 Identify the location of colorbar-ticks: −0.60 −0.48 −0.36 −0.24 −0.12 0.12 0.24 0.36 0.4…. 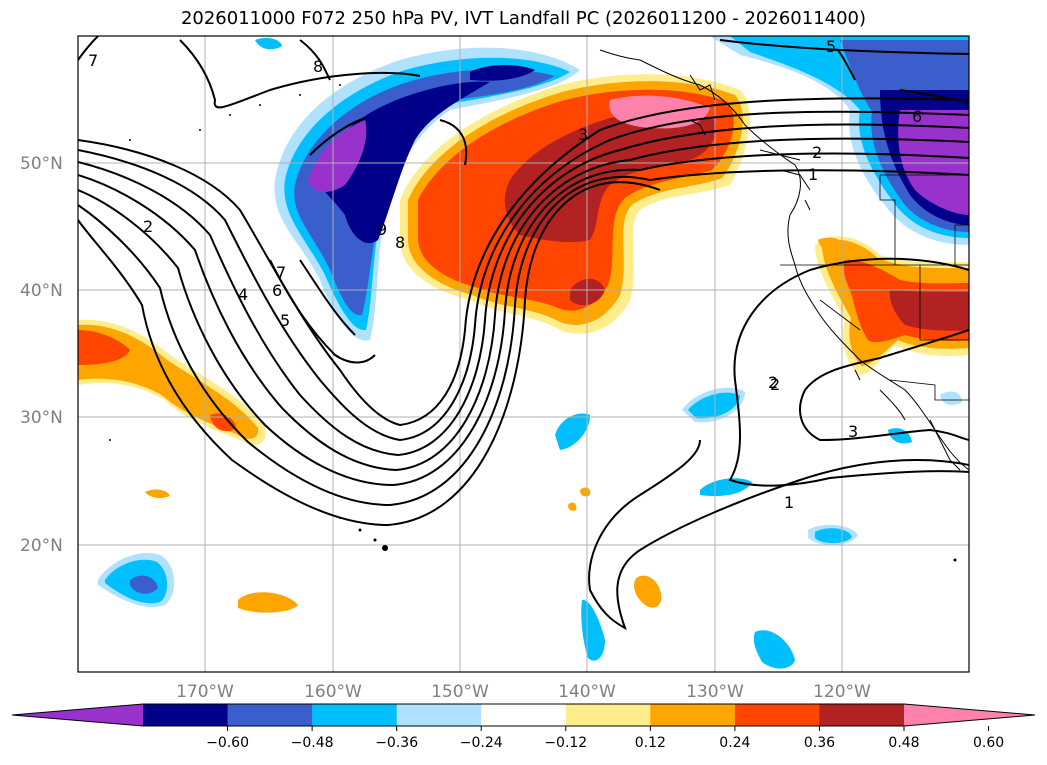
(605, 738).